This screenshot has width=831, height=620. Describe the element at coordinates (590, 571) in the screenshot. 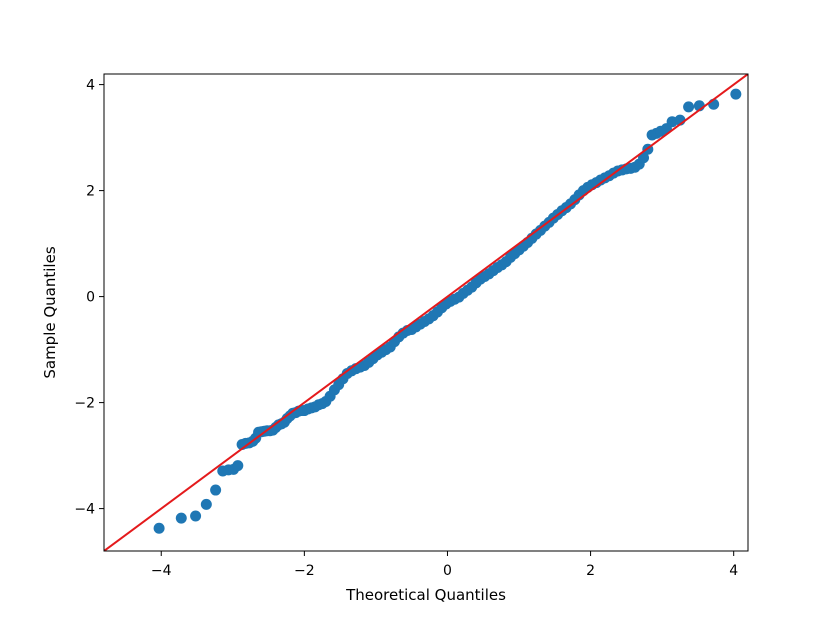

I see `x-tick-label: 2` at that location.